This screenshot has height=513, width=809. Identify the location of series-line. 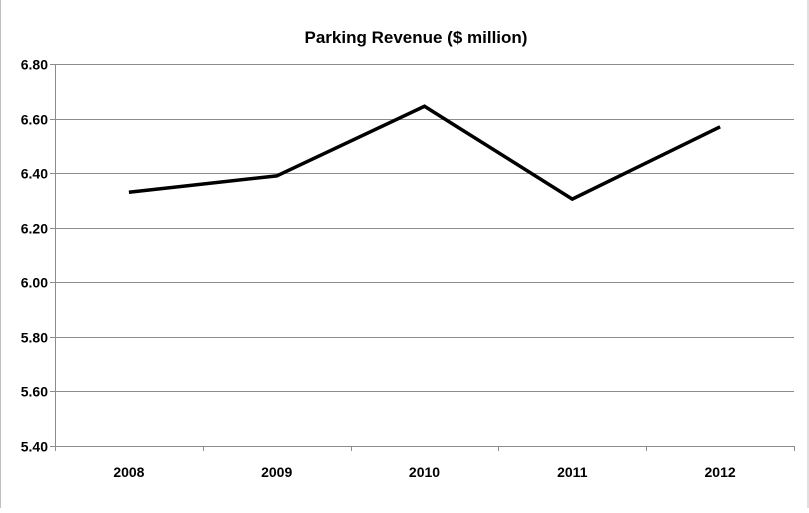
(424, 152).